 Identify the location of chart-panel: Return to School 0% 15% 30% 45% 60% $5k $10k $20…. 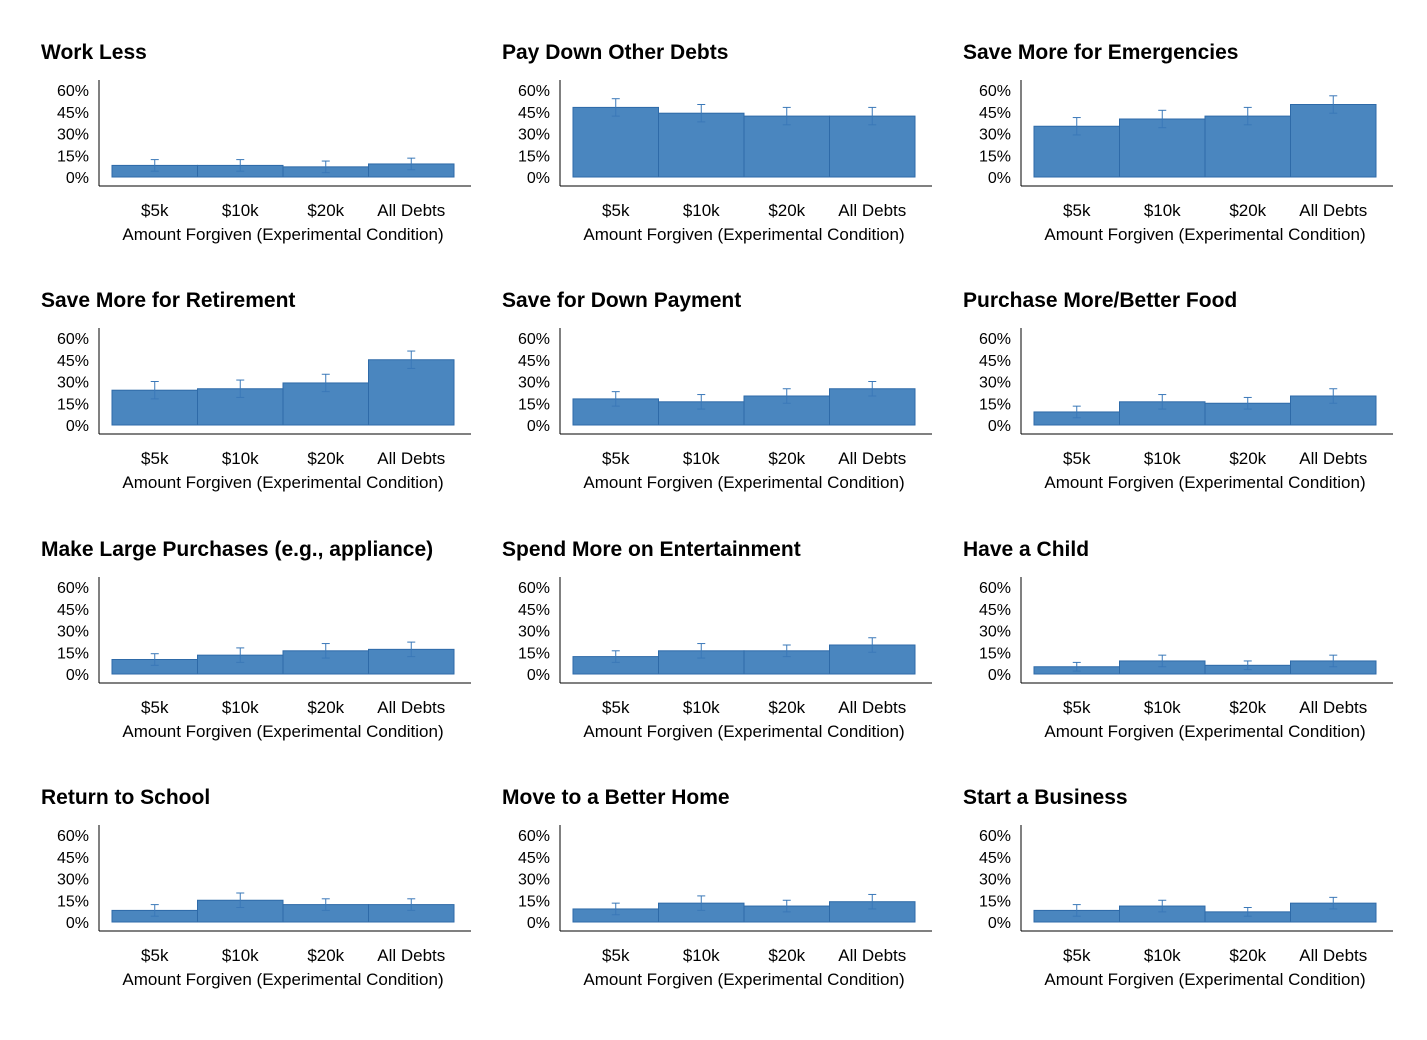
(271, 905).